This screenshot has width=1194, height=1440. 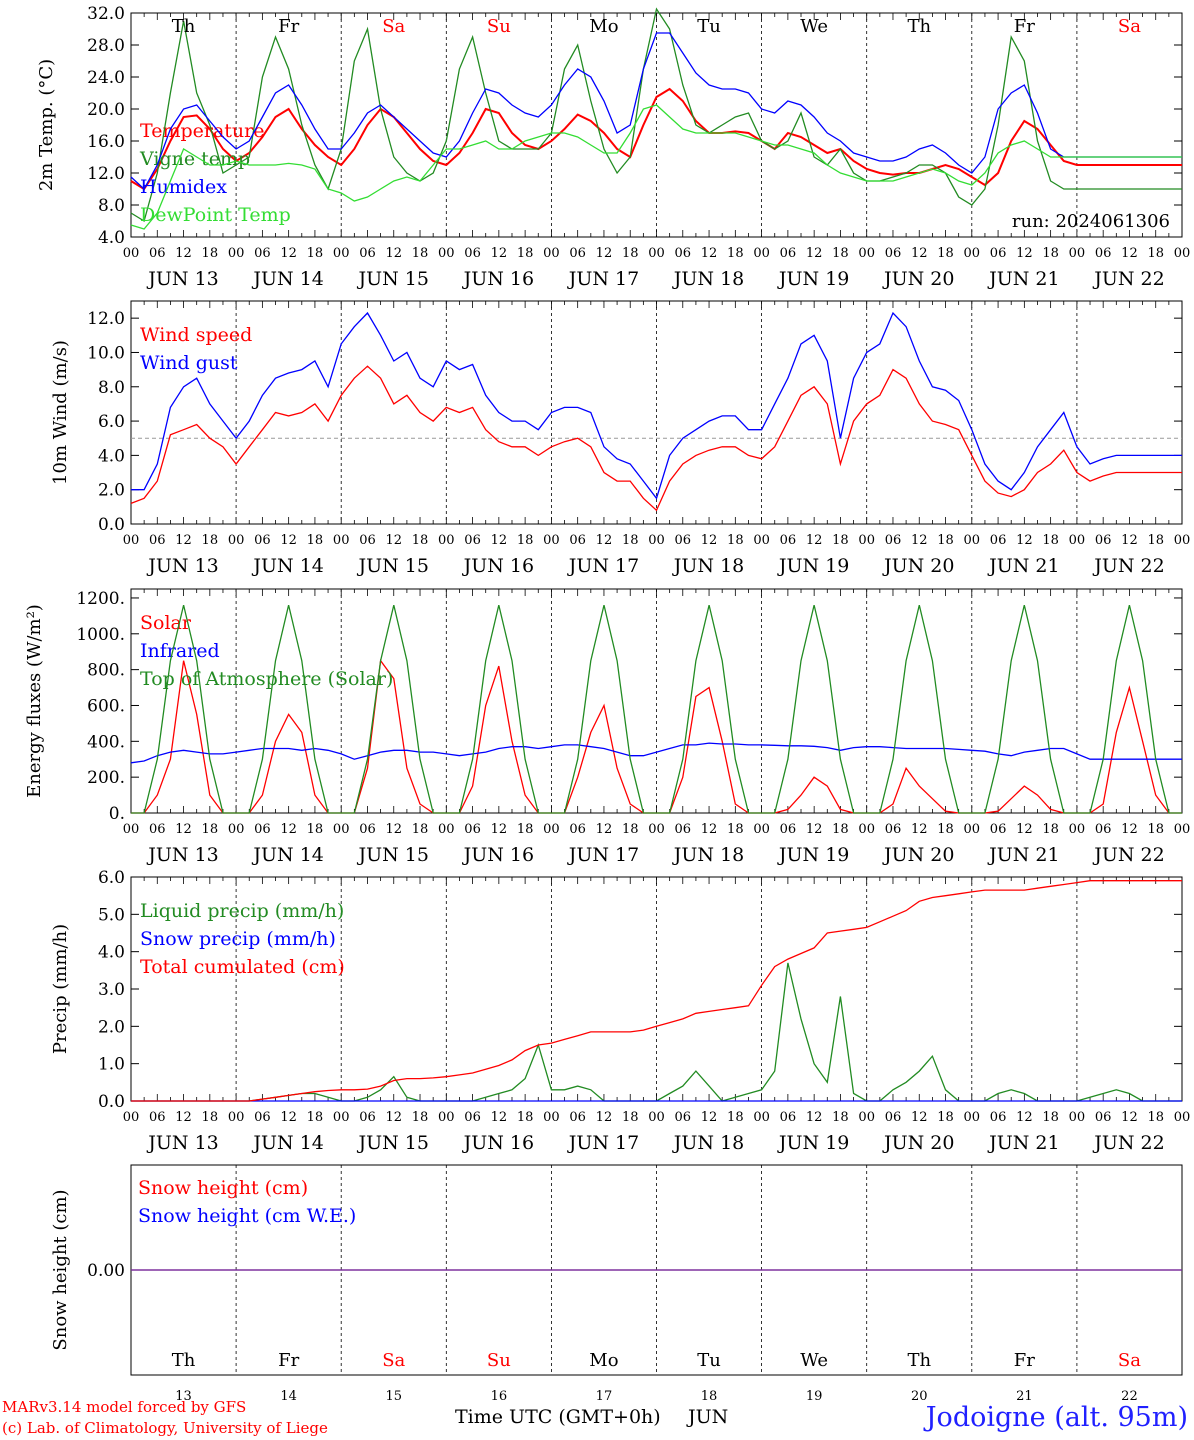 What do you see at coordinates (656, 701) in the screenshot?
I see `plot-frame` at bounding box center [656, 701].